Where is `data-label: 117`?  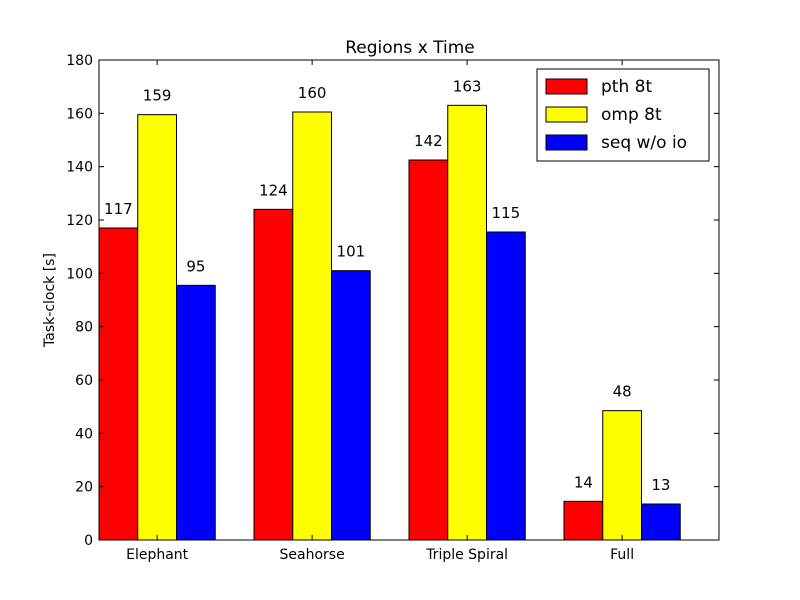 data-label: 117 is located at coordinates (118, 209).